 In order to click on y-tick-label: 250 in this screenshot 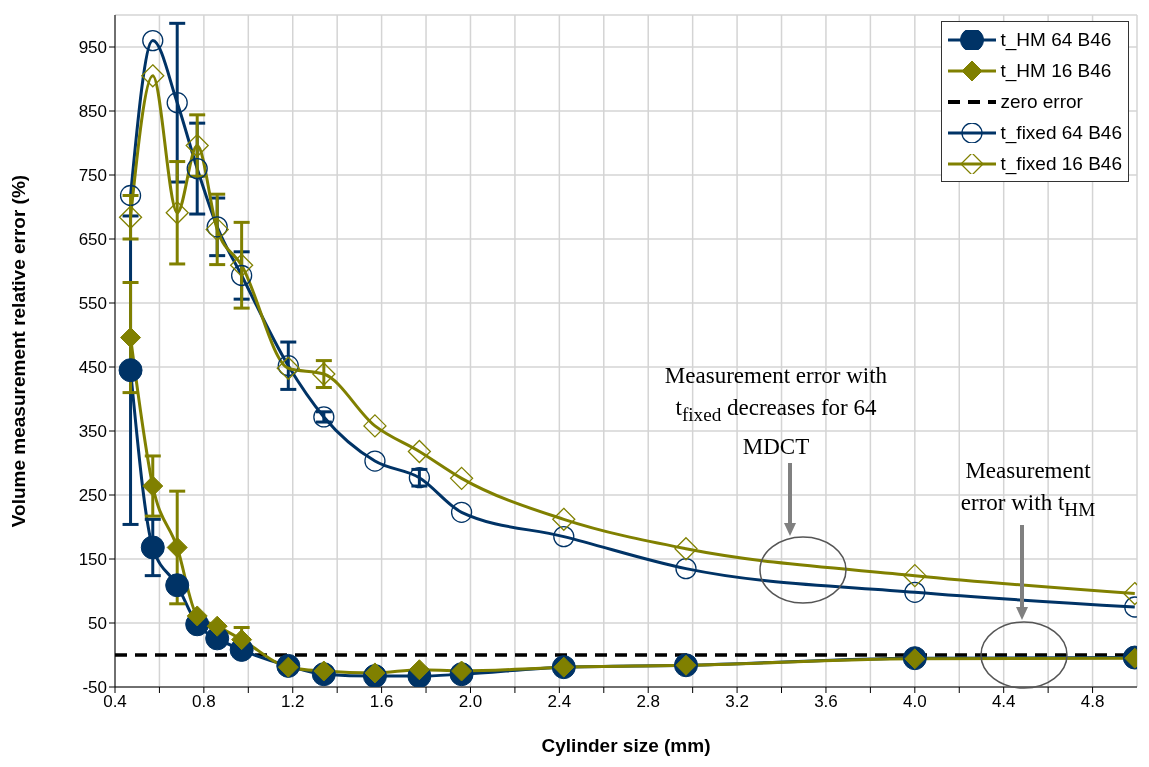, I will do `click(92, 496)`.